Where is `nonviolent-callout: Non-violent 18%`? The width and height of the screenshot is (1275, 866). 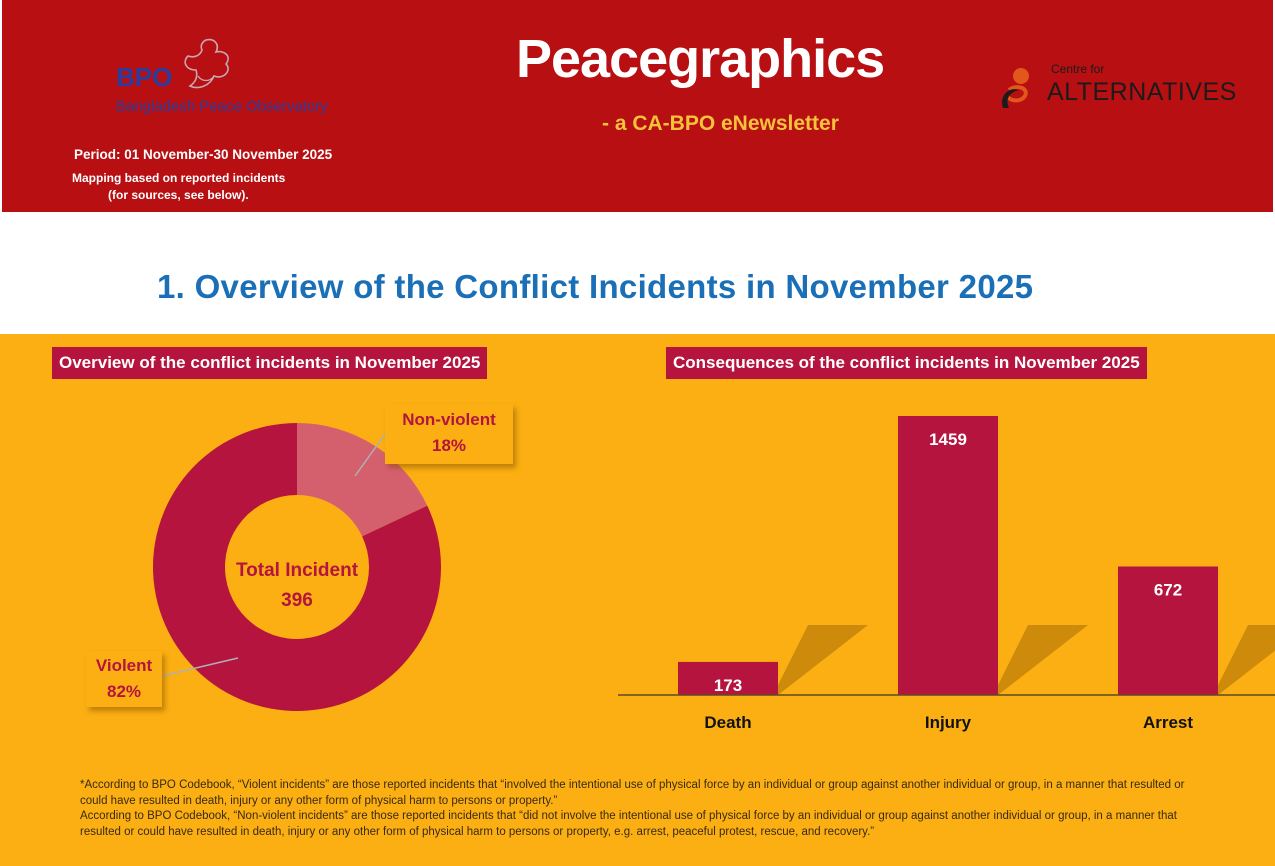
nonviolent-callout: Non-violent 18% is located at coordinates (449, 434).